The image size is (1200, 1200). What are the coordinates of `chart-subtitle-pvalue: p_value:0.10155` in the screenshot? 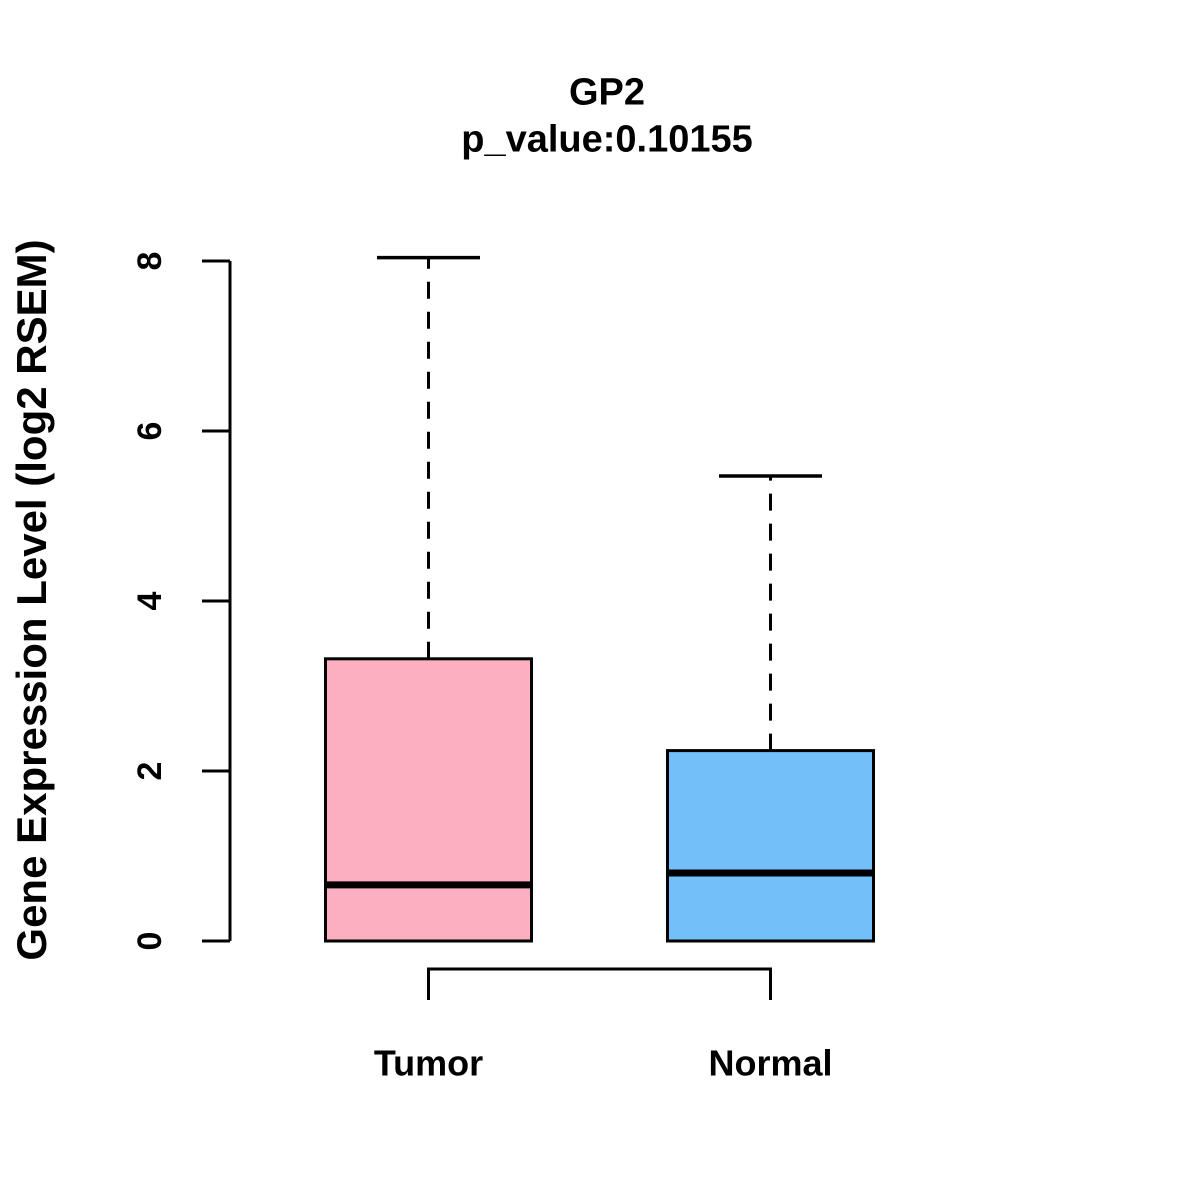 It's located at (607, 139).